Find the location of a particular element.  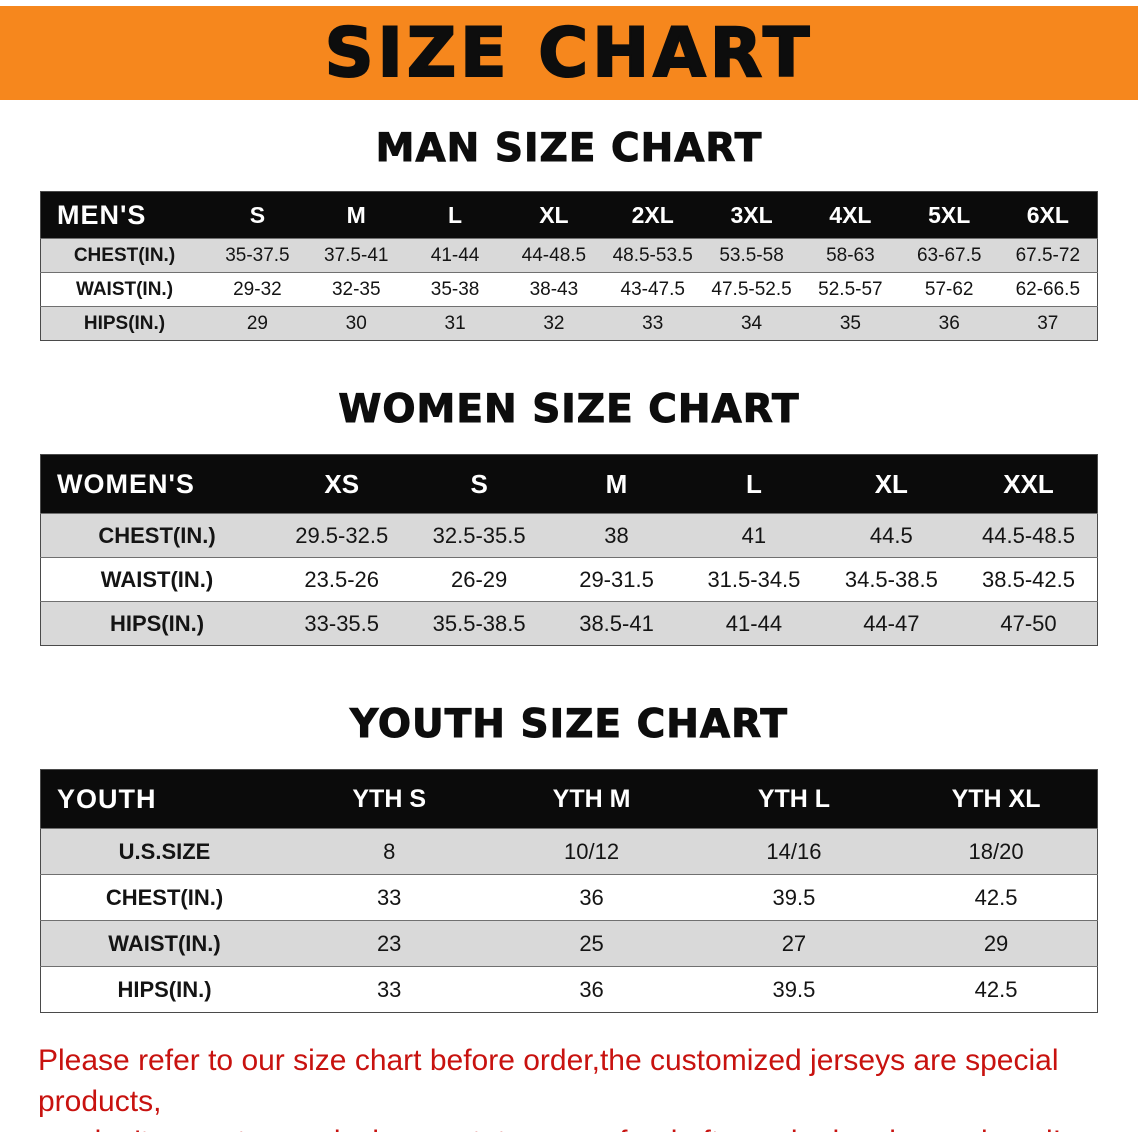

size-value-cell: 29.5-32.5 is located at coordinates (342, 535).